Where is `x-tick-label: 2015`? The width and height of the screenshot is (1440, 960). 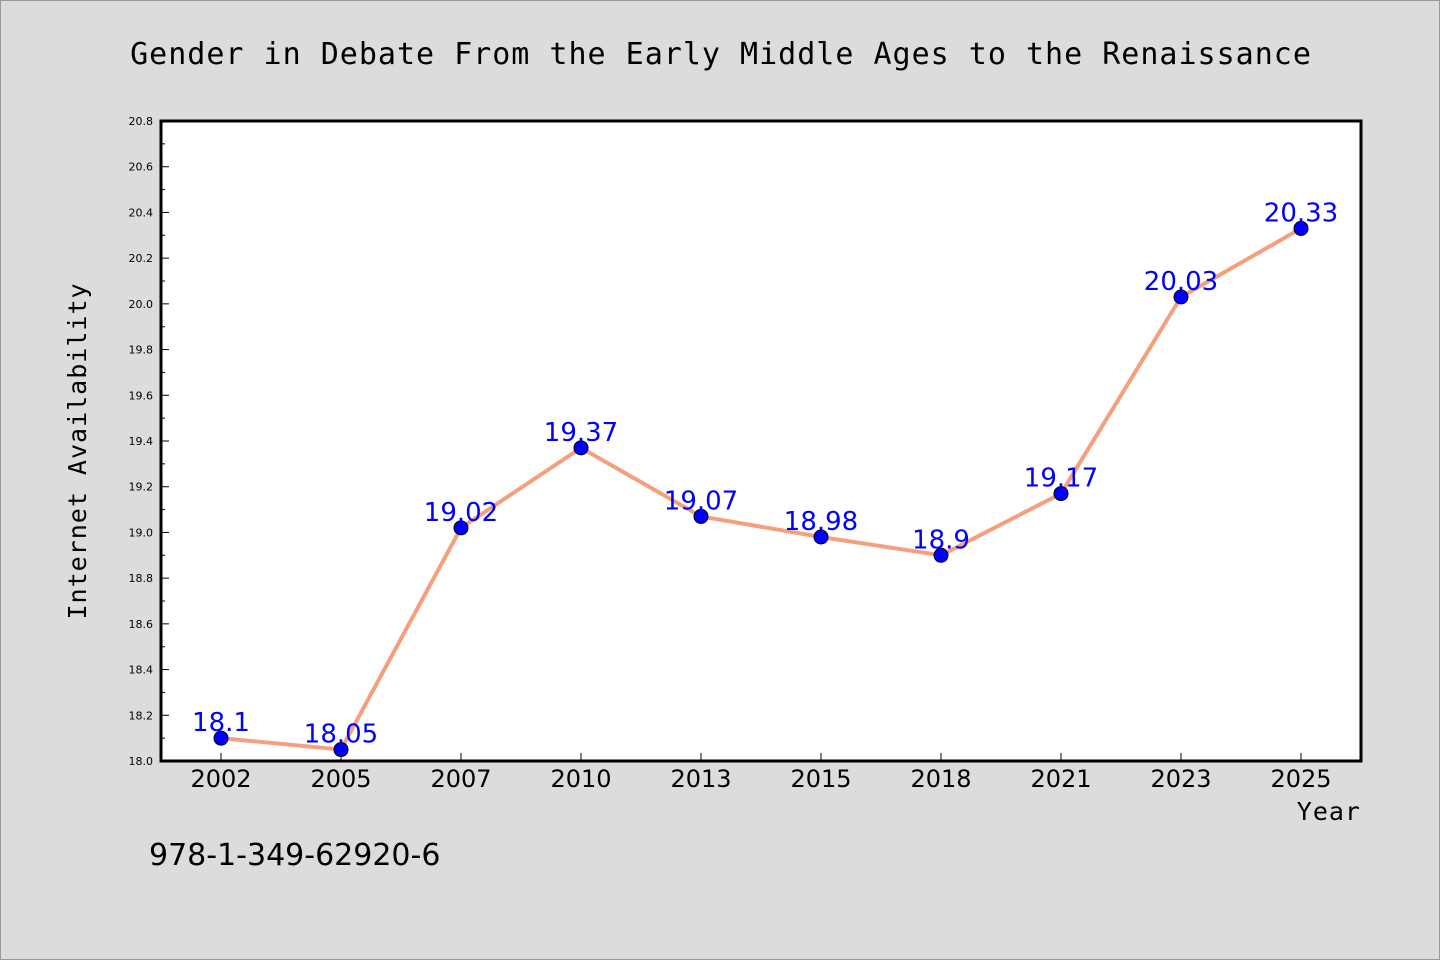 x-tick-label: 2015 is located at coordinates (820, 779).